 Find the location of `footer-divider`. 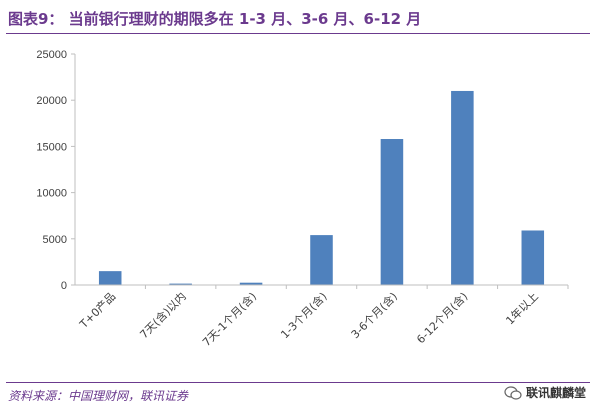

footer-divider is located at coordinates (298, 382).